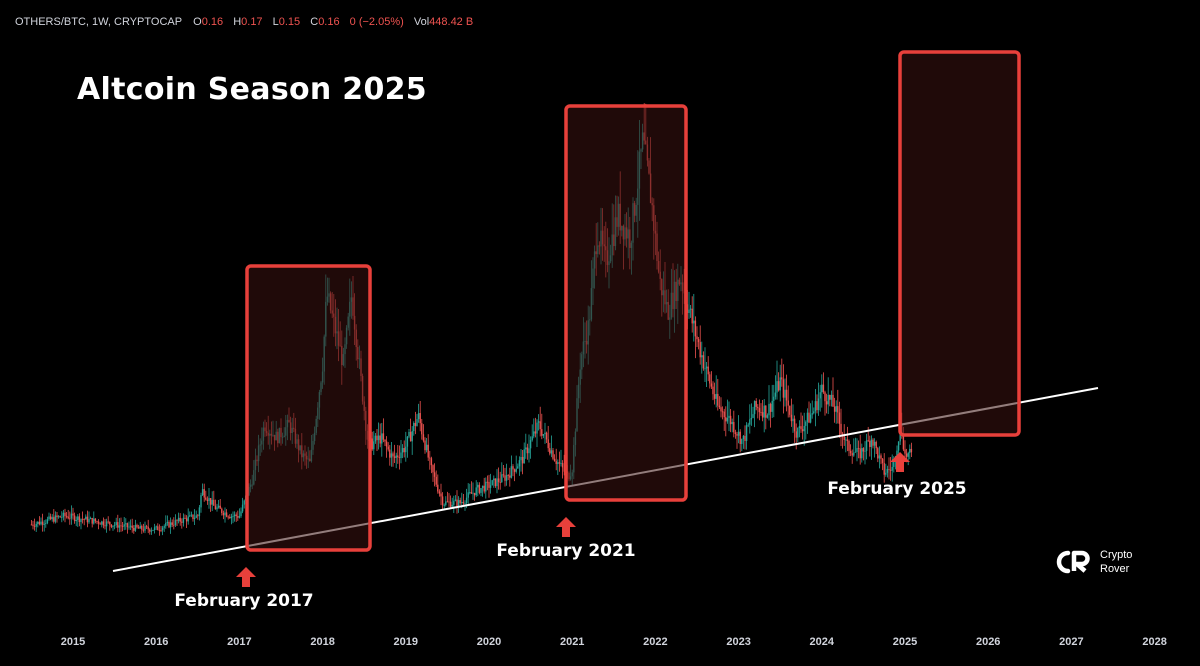 Image resolution: width=1200 pixels, height=666 pixels. Describe the element at coordinates (572, 642) in the screenshot. I see `x-tick-label: 2021` at that location.